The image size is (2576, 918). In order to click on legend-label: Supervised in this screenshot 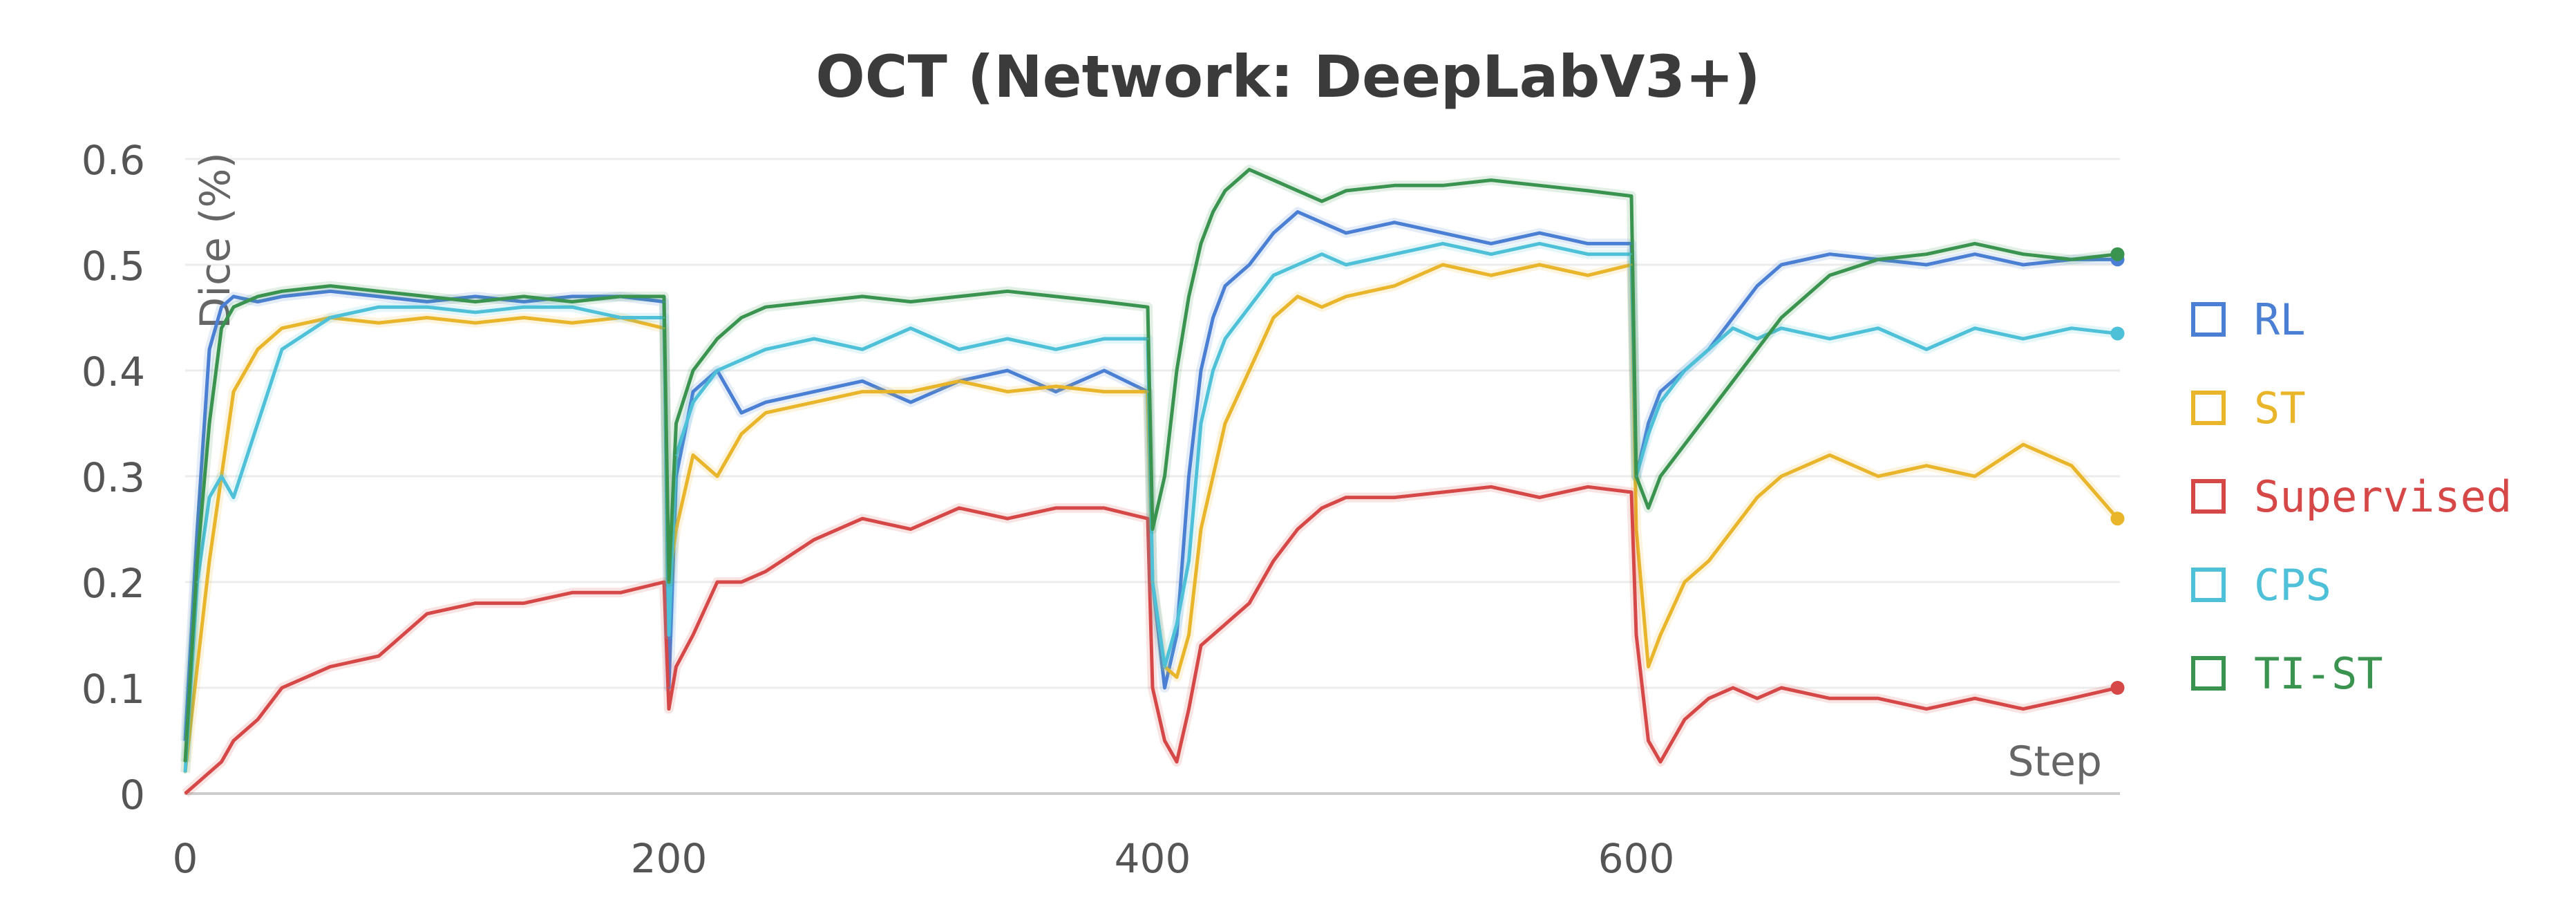, I will do `click(2383, 496)`.